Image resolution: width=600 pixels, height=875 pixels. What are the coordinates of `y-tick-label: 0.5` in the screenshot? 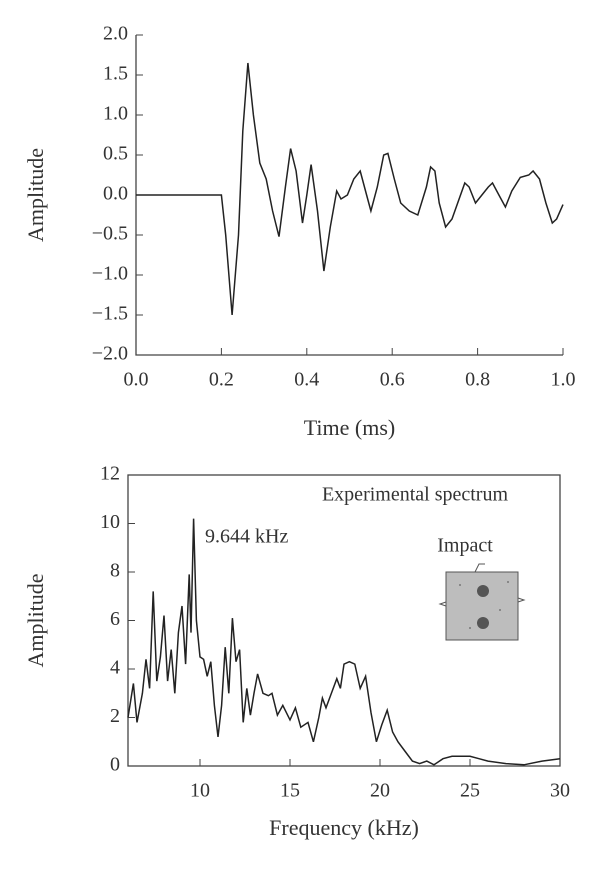 It's located at (115, 154).